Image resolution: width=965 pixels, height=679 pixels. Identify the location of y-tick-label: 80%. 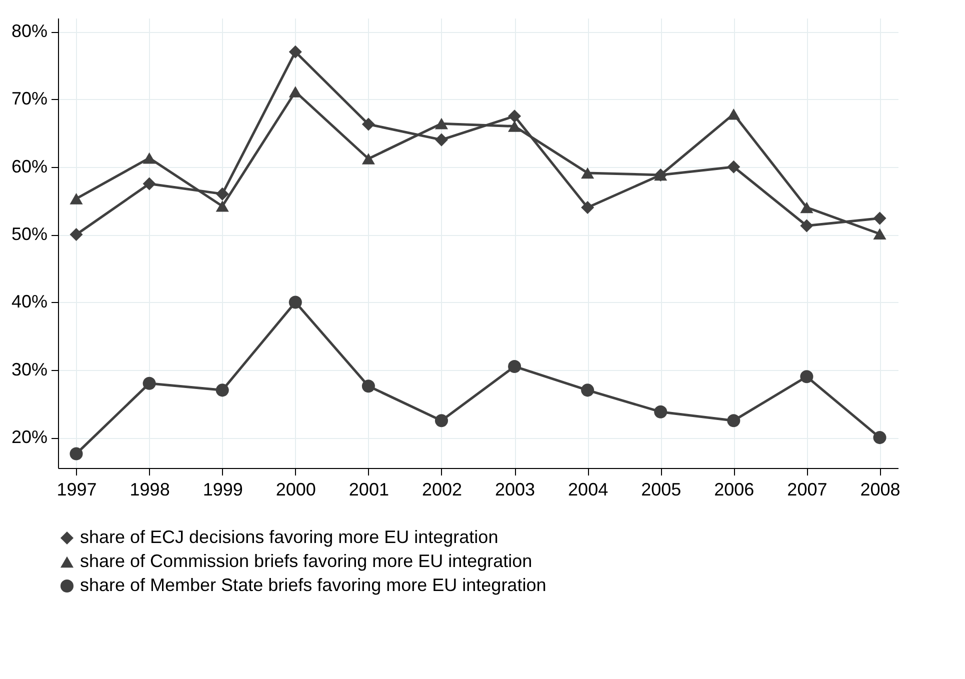
(29, 31).